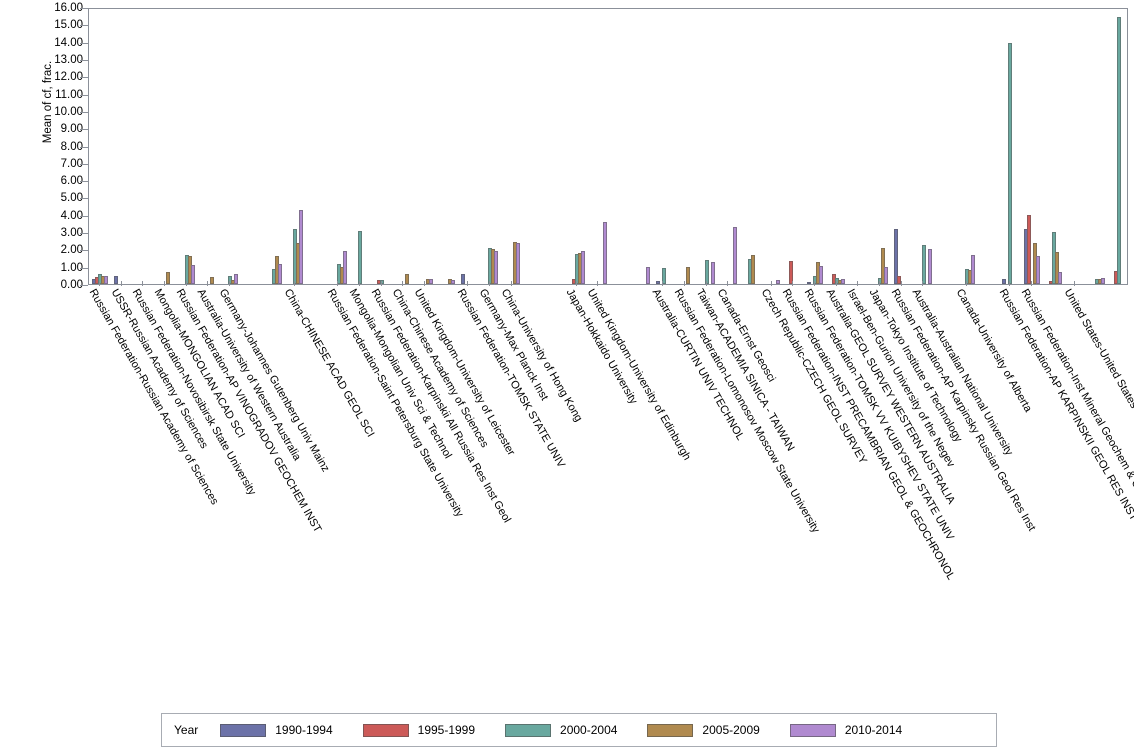 The height and width of the screenshot is (756, 1134). Describe the element at coordinates (418, 730) in the screenshot. I see `legend-item: 1995-1999` at that location.